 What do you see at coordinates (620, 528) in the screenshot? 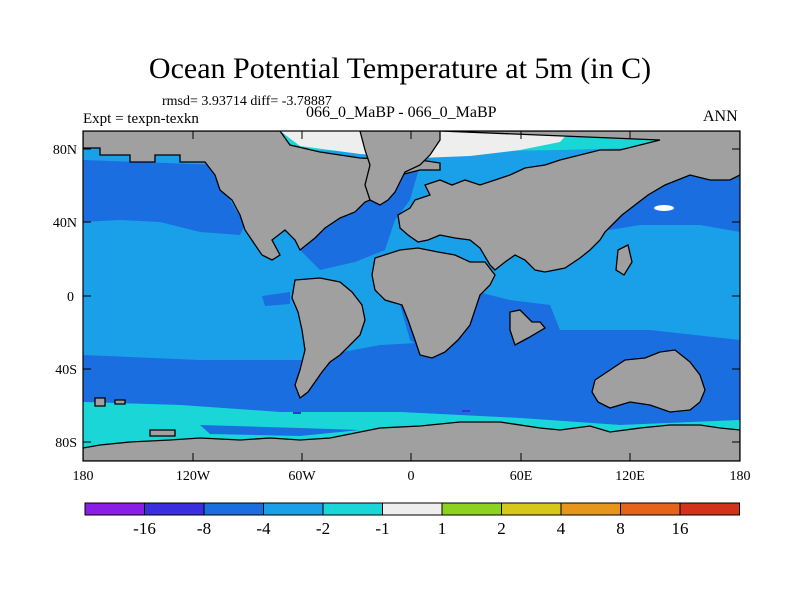
I see `colorbar-label: 8` at bounding box center [620, 528].